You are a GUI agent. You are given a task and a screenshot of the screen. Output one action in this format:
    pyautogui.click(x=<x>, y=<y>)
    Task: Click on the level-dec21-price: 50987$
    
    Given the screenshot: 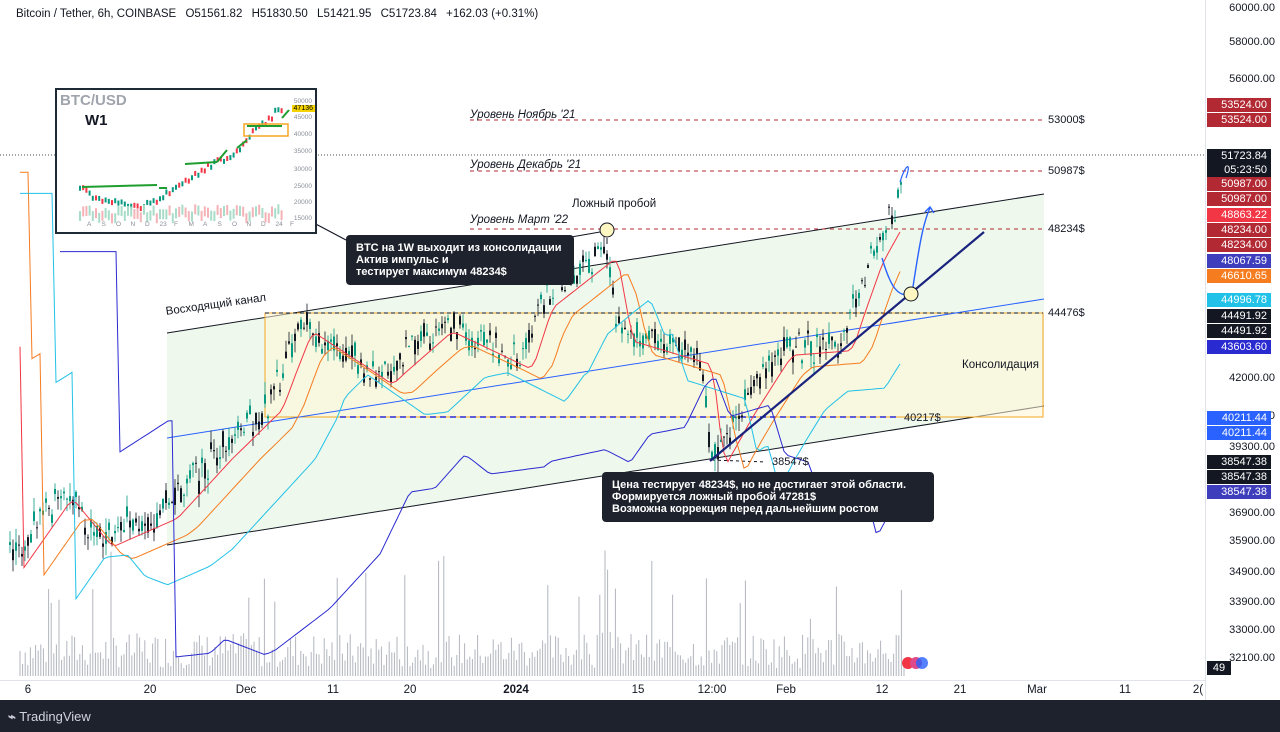 What is the action you would take?
    pyautogui.click(x=1066, y=171)
    